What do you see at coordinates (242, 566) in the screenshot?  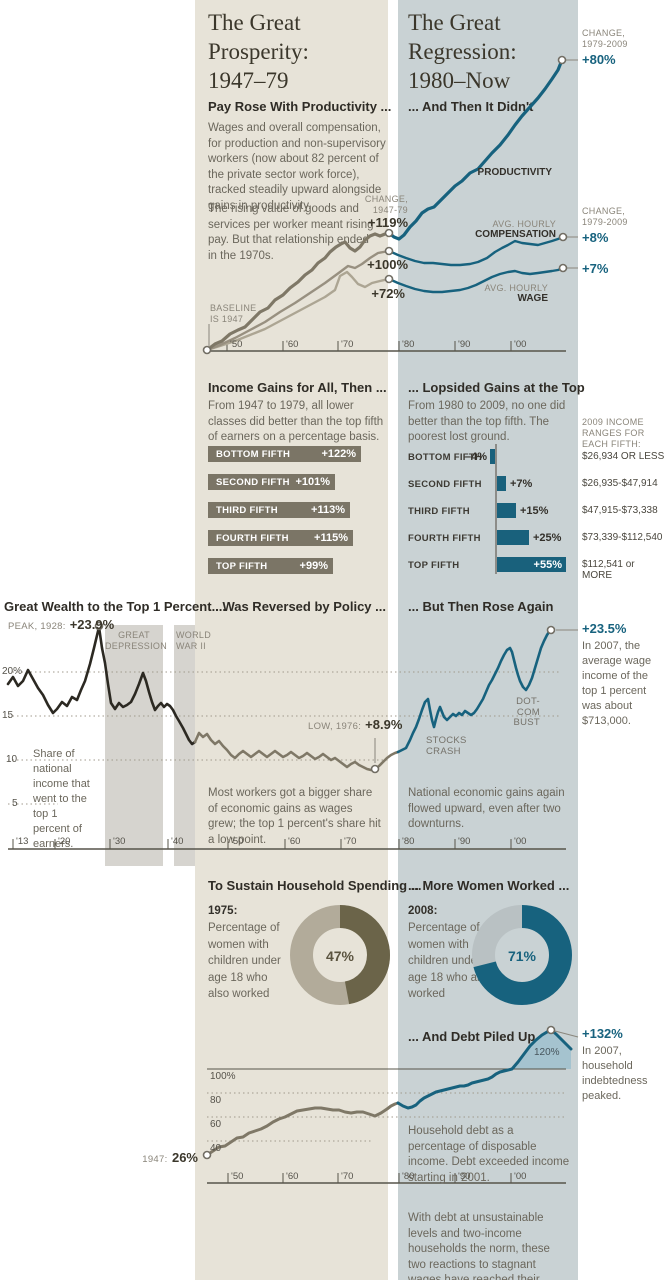 I see `bar-category-label: TOP FIFTH` at bounding box center [242, 566].